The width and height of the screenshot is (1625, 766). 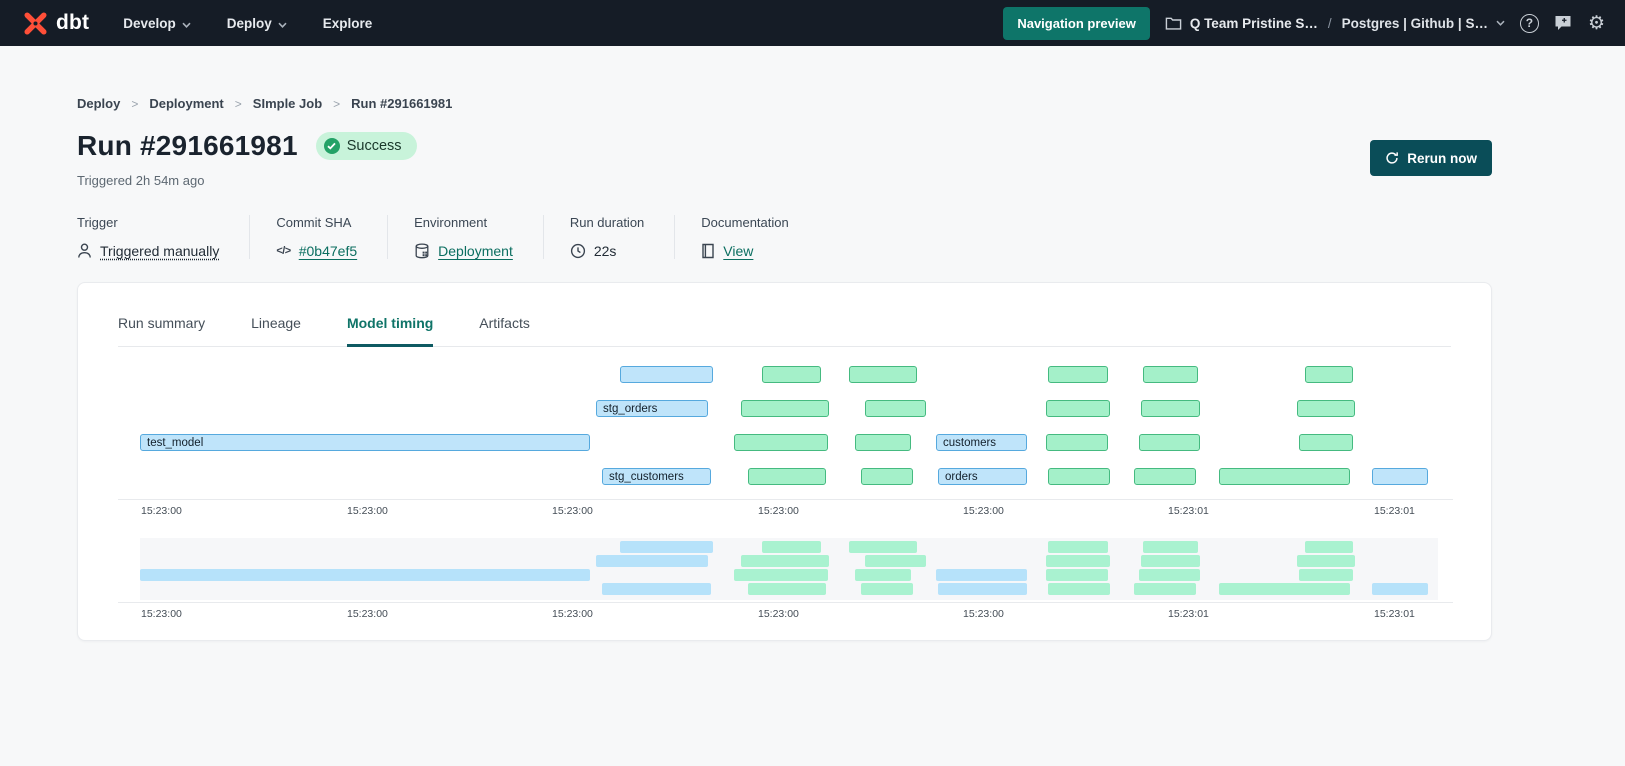 I want to click on triggered-timestamp: Triggered 2h 54m ago, so click(x=141, y=180).